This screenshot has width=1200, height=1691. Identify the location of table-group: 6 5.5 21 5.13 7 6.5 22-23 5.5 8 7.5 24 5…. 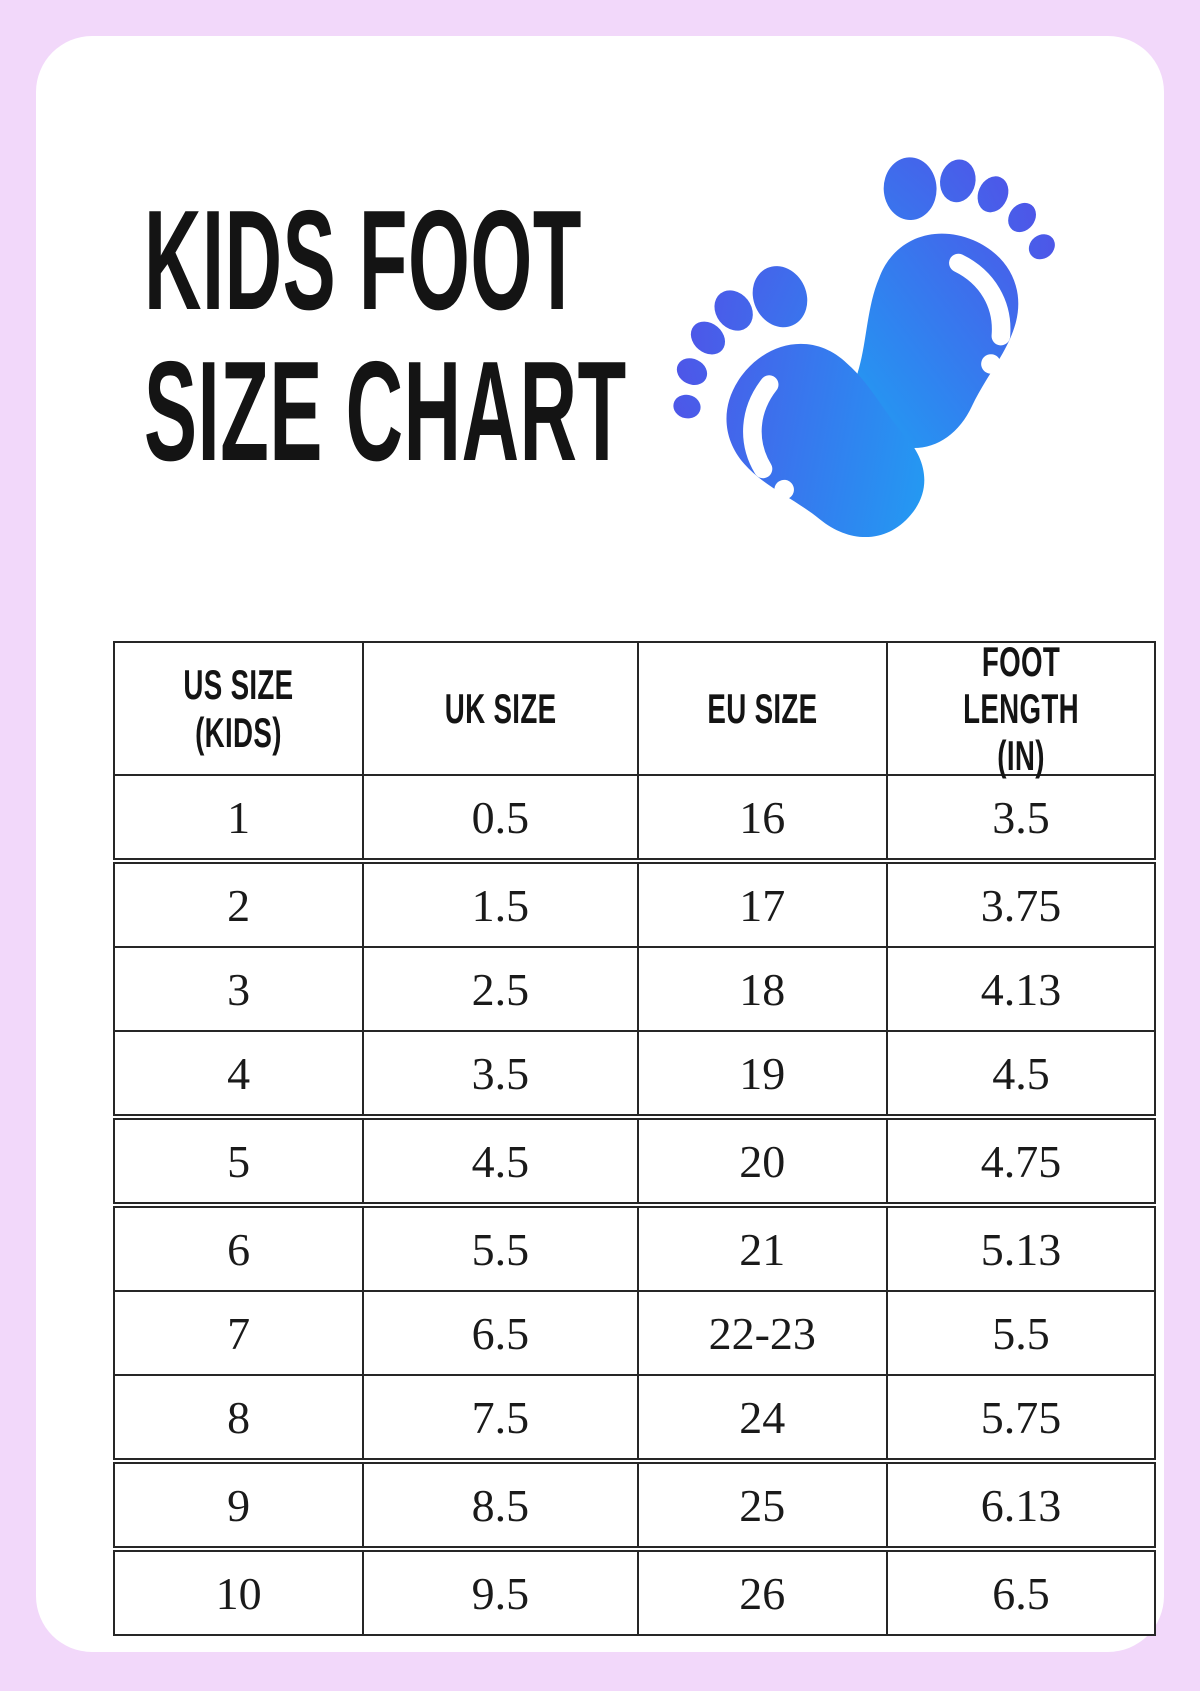
(634, 1333).